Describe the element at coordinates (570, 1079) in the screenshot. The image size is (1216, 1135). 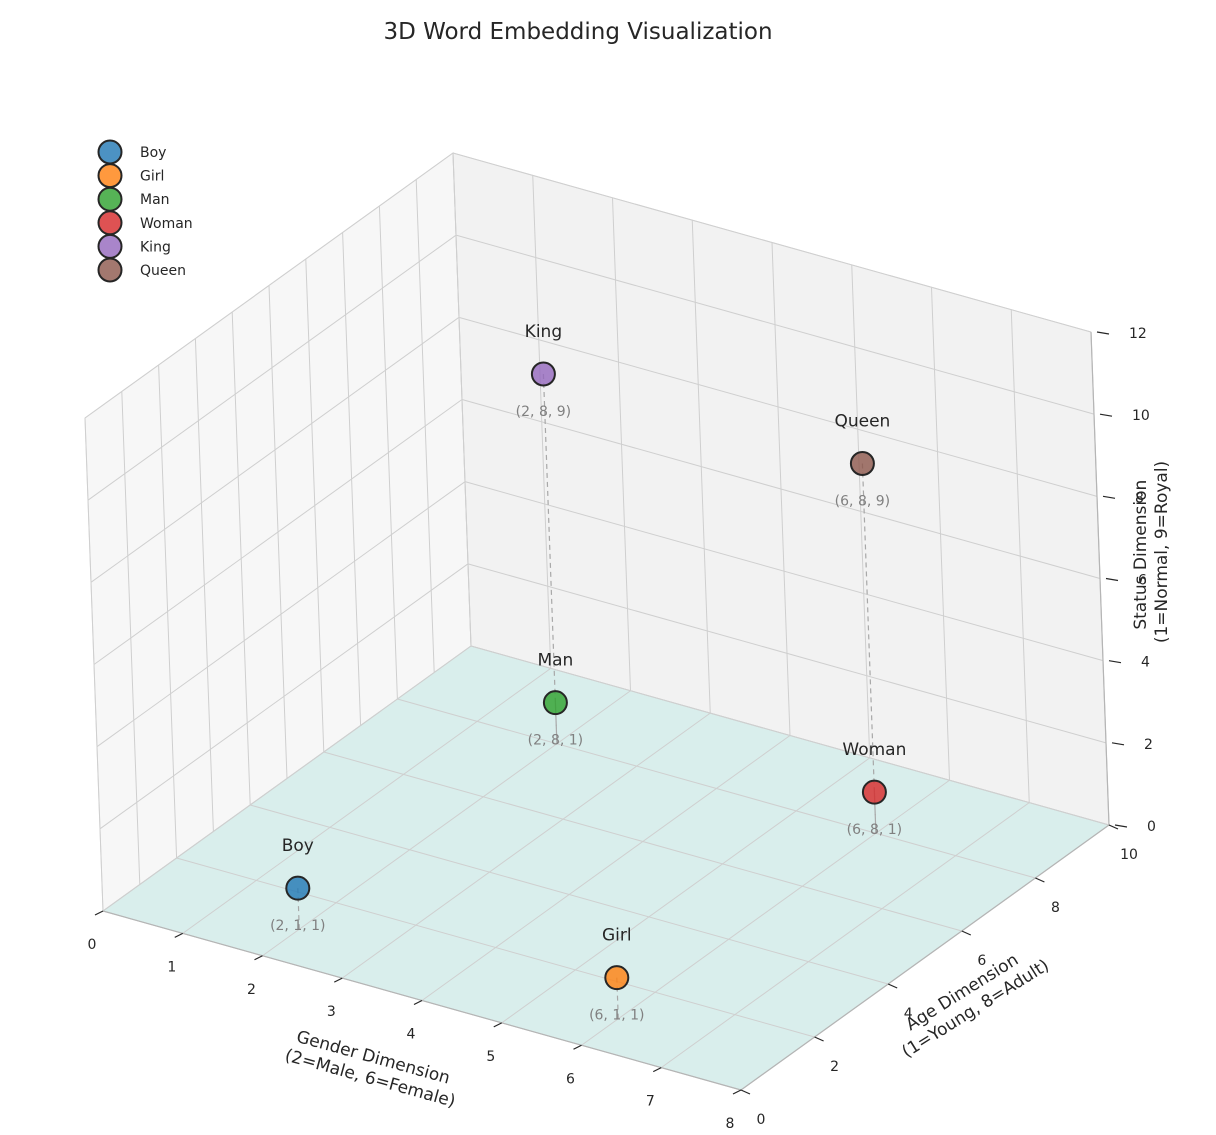
I see `x-tick-label: 6` at that location.